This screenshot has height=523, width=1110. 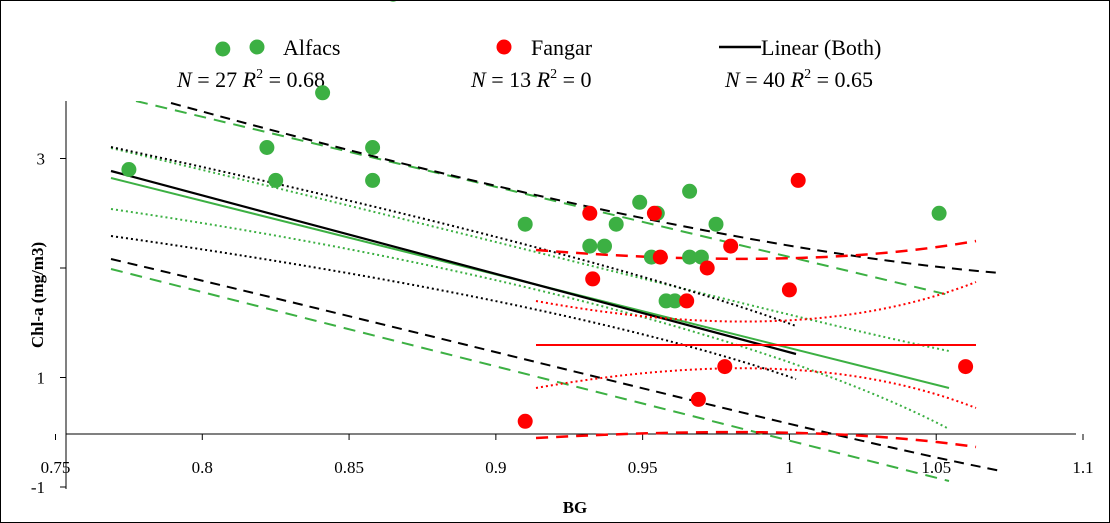 What do you see at coordinates (38, 487) in the screenshot?
I see `y-tick-label: -1` at bounding box center [38, 487].